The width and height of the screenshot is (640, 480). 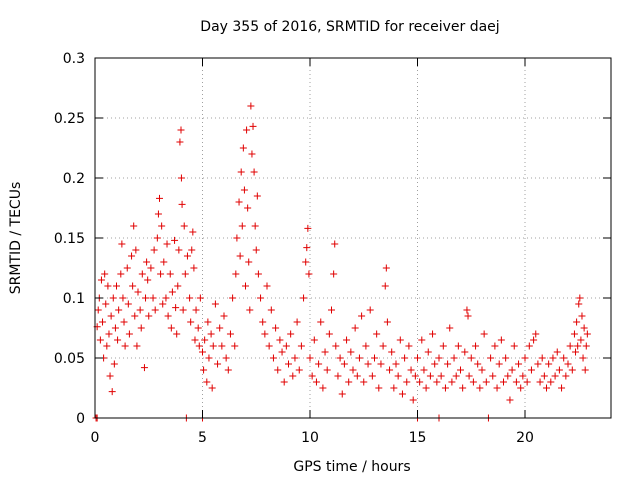 I want to click on x-tick-label: 20, so click(x=525, y=438).